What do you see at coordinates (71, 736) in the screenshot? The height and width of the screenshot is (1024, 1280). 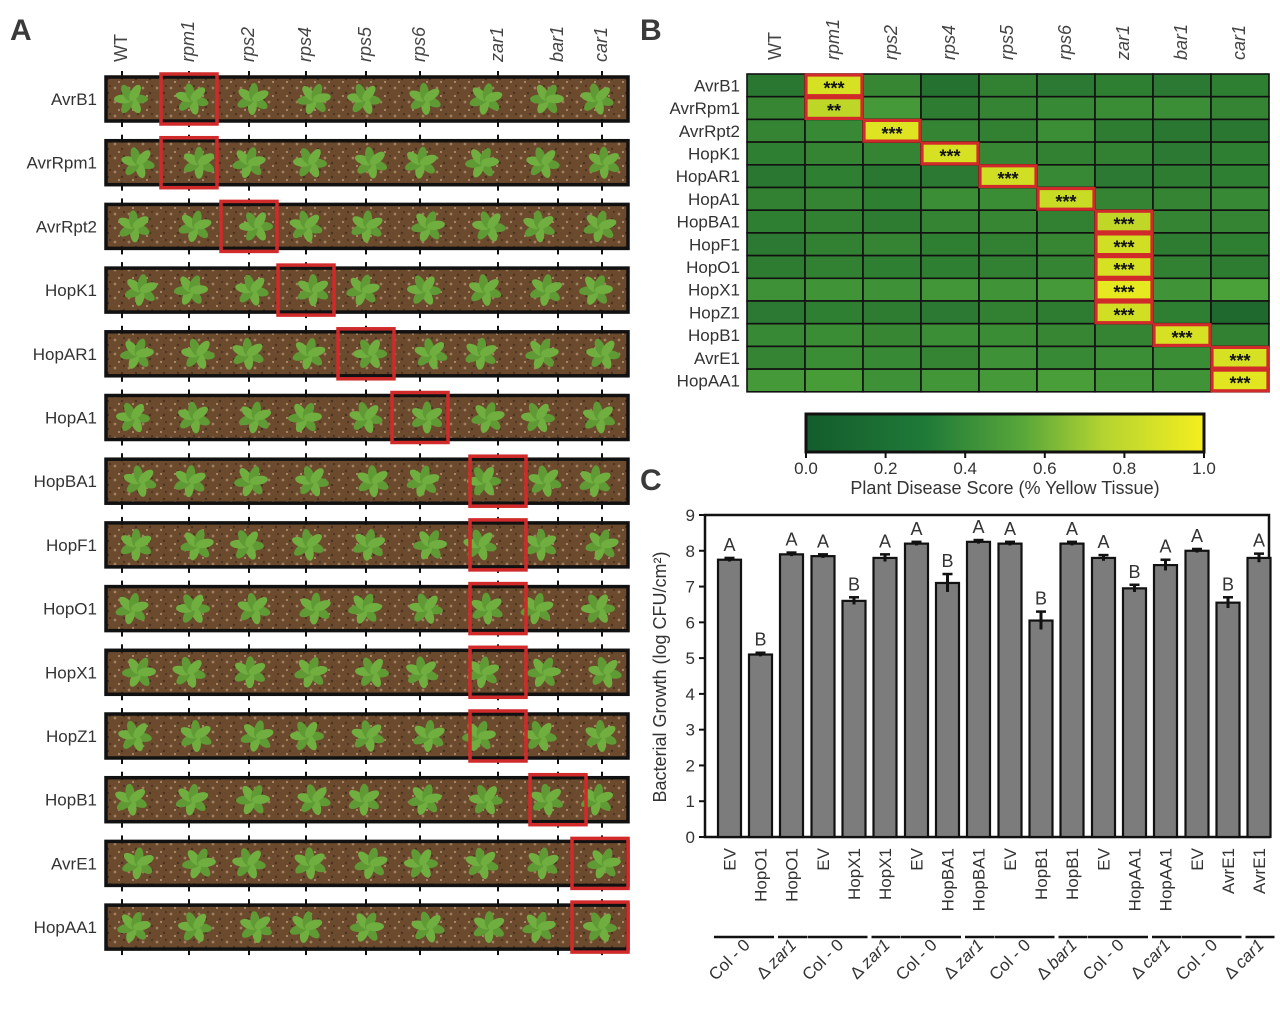 I see `tray-label-HopZ1: HopZ1` at bounding box center [71, 736].